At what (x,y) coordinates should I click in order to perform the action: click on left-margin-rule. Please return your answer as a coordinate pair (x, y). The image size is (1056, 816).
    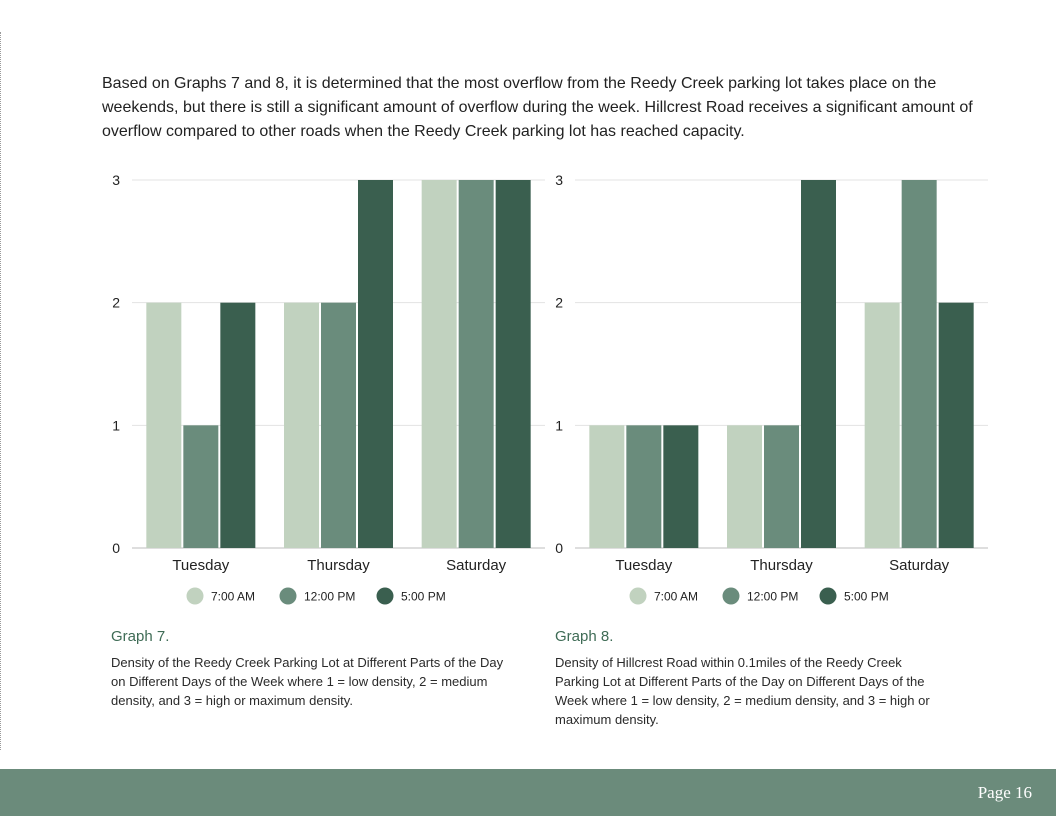
    Looking at the image, I should click on (0, 391).